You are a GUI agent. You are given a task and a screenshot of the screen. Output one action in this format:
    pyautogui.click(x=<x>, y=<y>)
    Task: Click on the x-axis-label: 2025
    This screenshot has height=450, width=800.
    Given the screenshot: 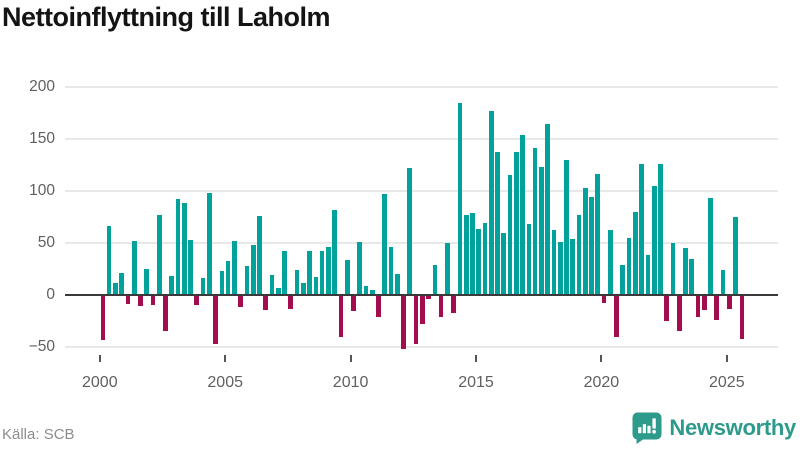 What is the action you would take?
    pyautogui.click(x=727, y=382)
    